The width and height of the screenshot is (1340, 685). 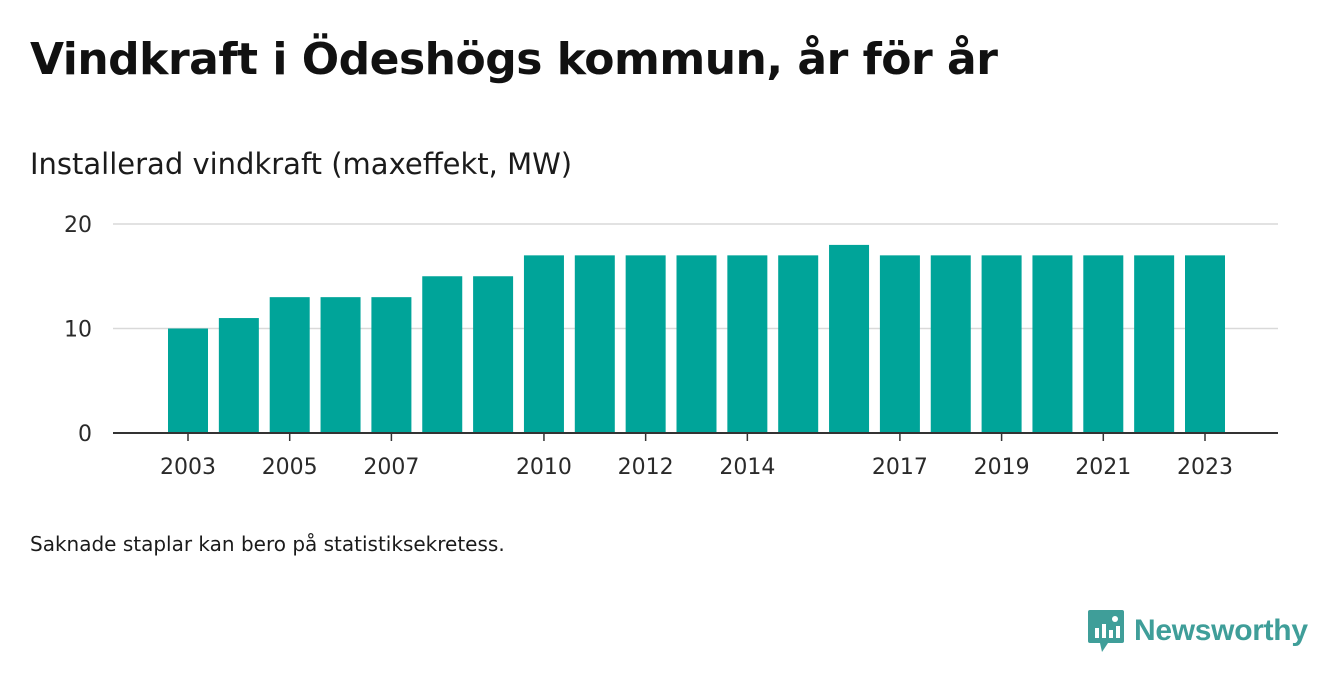 What do you see at coordinates (493, 354) in the screenshot?
I see `bar-2009` at bounding box center [493, 354].